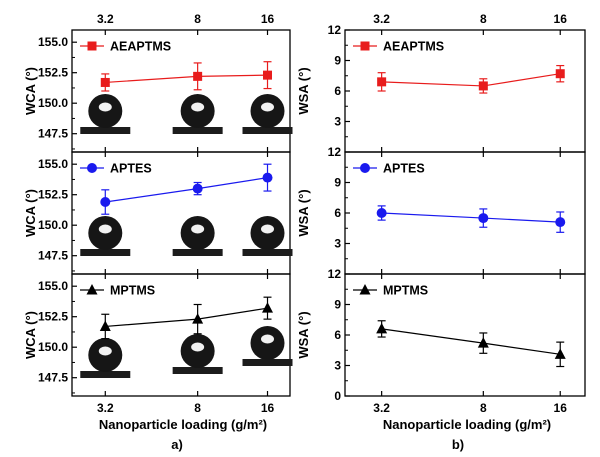  I want to click on subplot-b-2: 3 6 9 12 WSA (°) APTES, so click(441, 210).